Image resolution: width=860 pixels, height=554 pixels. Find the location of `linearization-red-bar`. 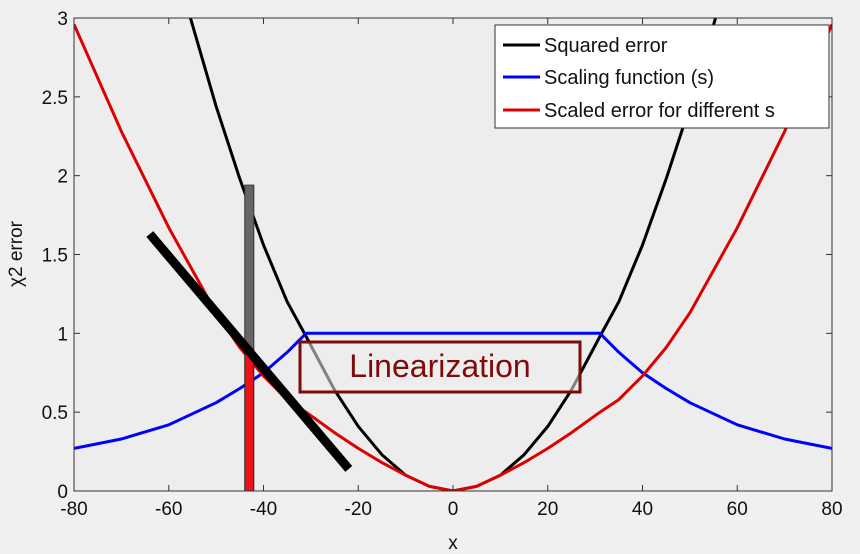

linearization-red-bar is located at coordinates (249, 420).